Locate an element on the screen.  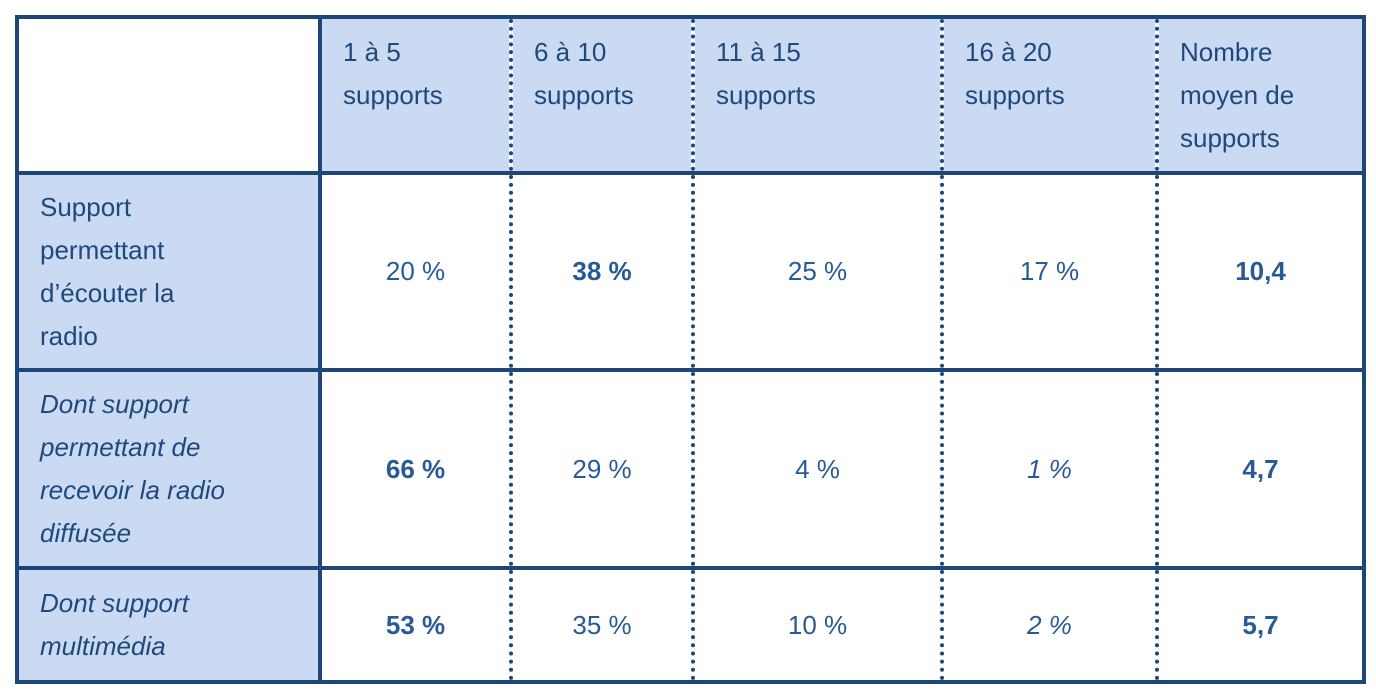
value-cell: 17 % is located at coordinates (1048, 270).